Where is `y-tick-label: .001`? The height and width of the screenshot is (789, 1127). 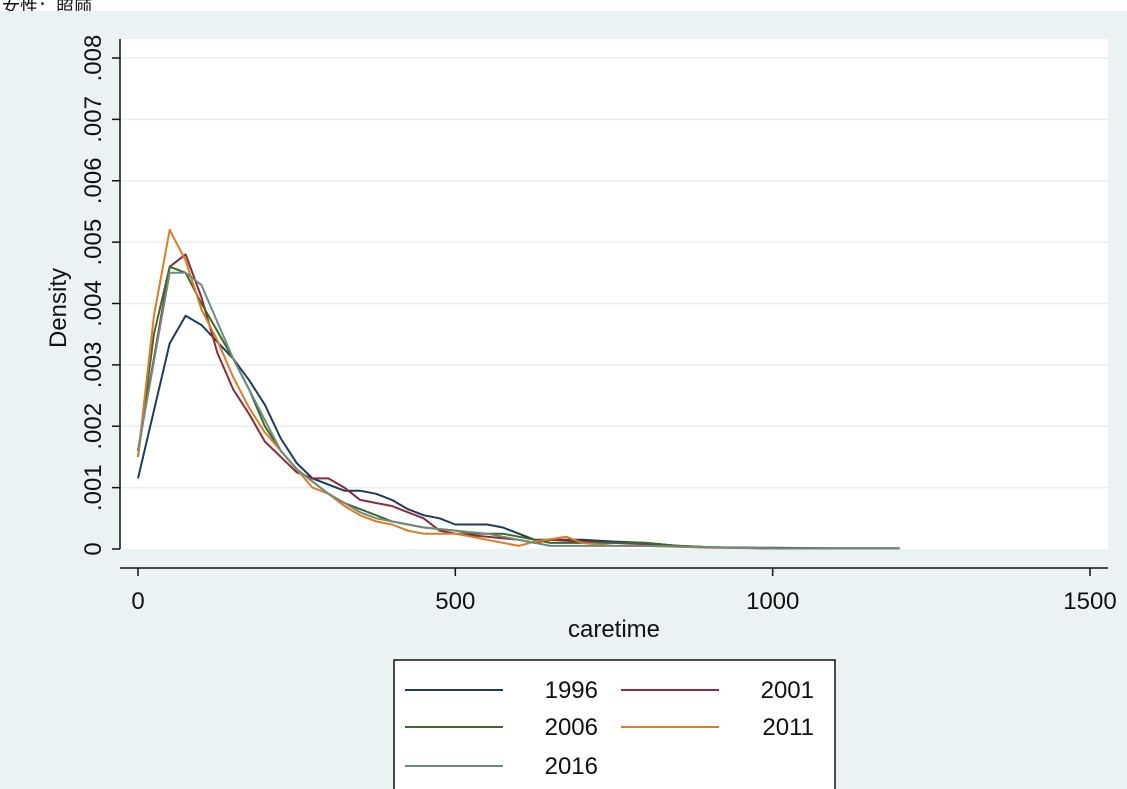
y-tick-label: .001 is located at coordinates (93, 487).